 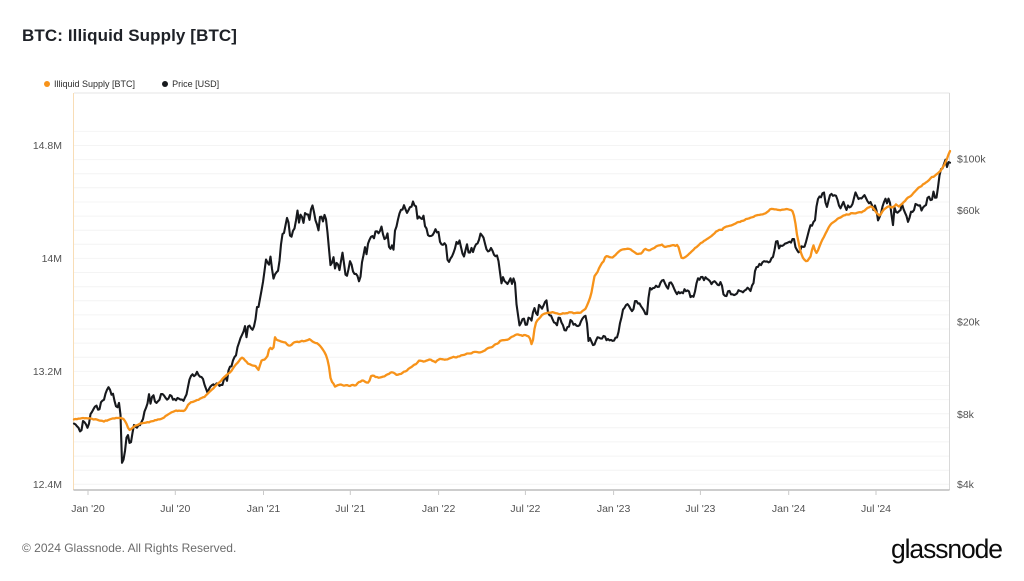 What do you see at coordinates (264, 509) in the screenshot?
I see `svg-text: Jan '21` at bounding box center [264, 509].